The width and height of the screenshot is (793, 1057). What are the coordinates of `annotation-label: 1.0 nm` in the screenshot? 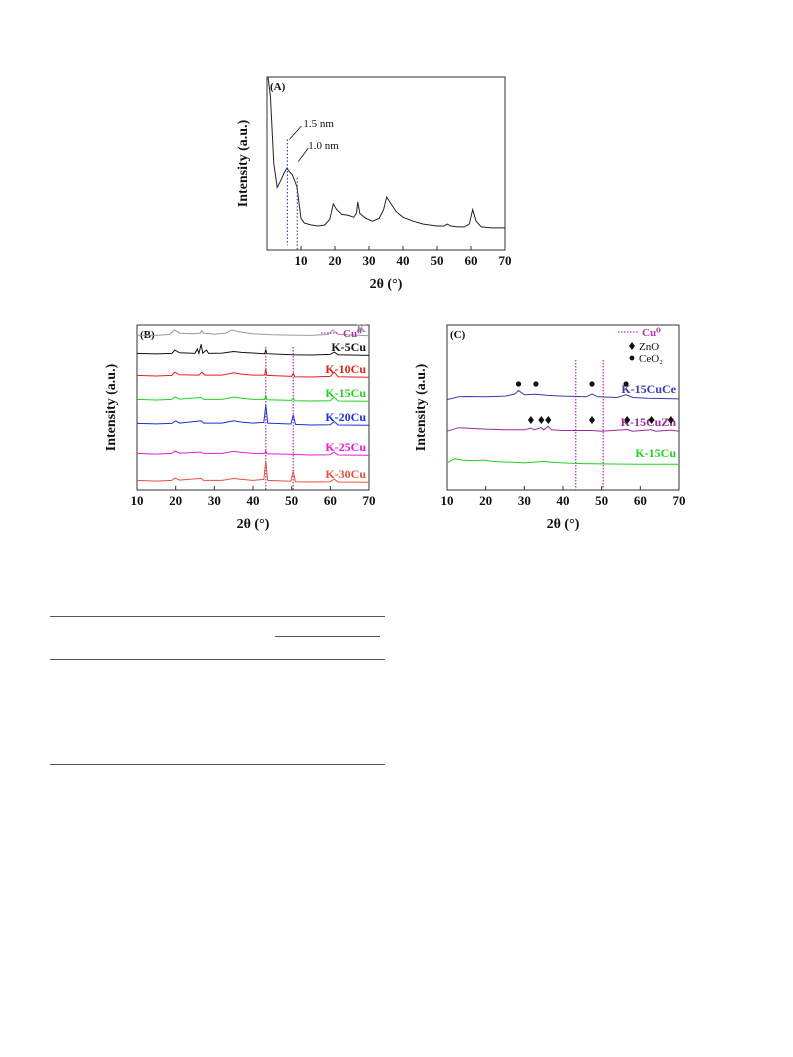 It's located at (323, 146).